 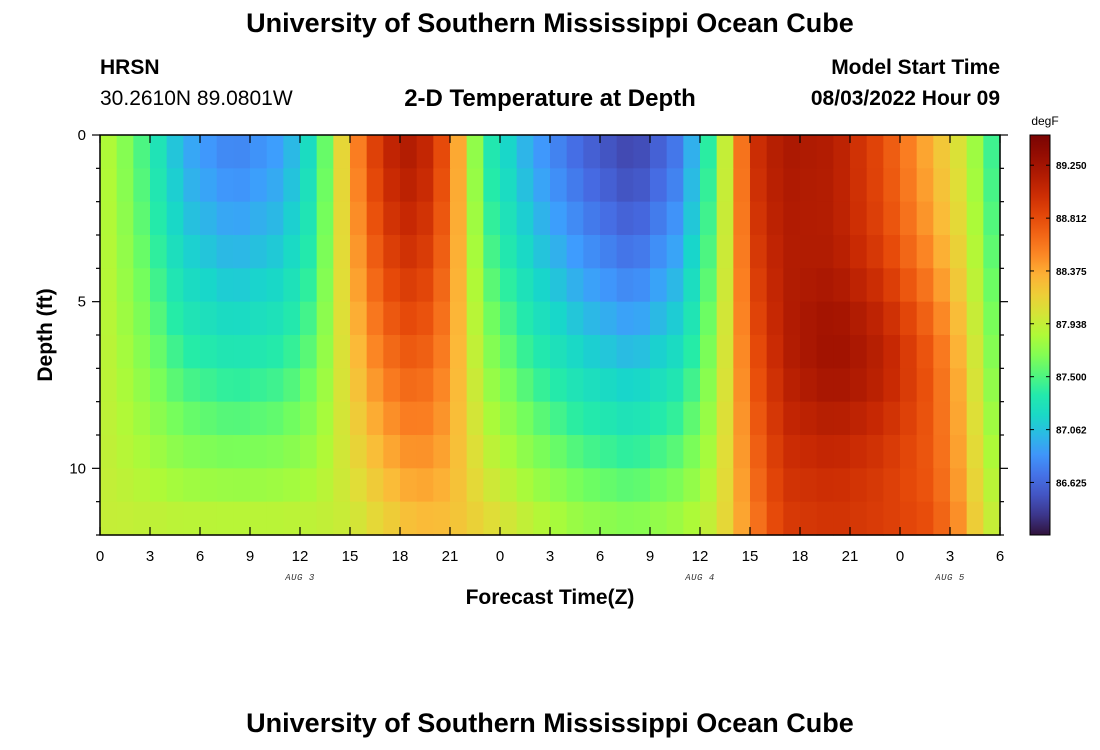 I want to click on x-tick-label: 3, so click(x=550, y=556).